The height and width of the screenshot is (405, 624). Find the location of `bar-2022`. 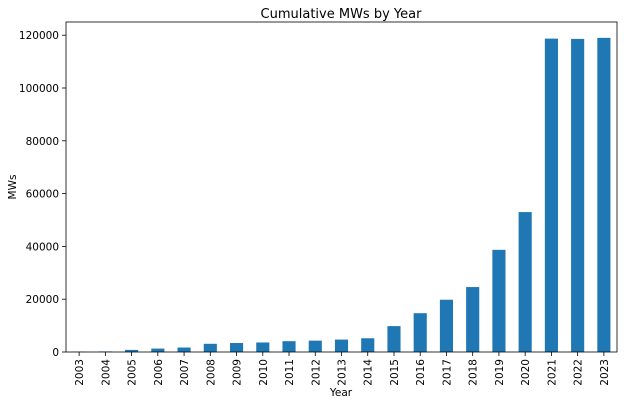

bar-2022 is located at coordinates (578, 195).